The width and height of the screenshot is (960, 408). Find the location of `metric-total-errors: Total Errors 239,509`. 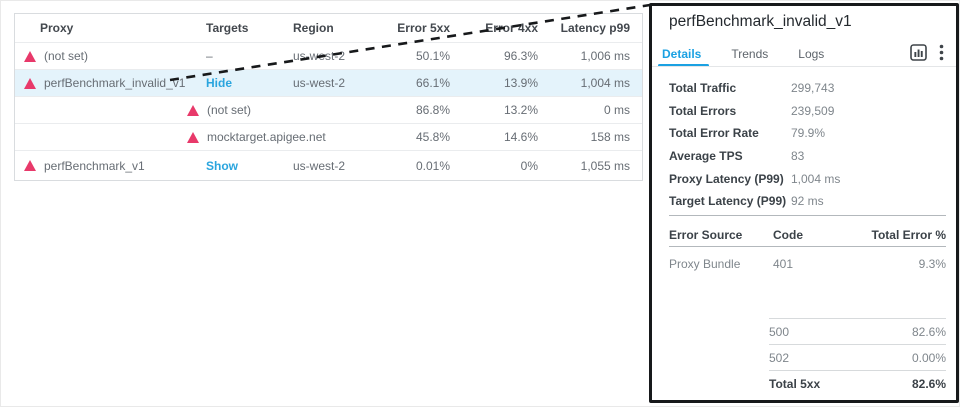

metric-total-errors: Total Errors 239,509 is located at coordinates (807, 111).